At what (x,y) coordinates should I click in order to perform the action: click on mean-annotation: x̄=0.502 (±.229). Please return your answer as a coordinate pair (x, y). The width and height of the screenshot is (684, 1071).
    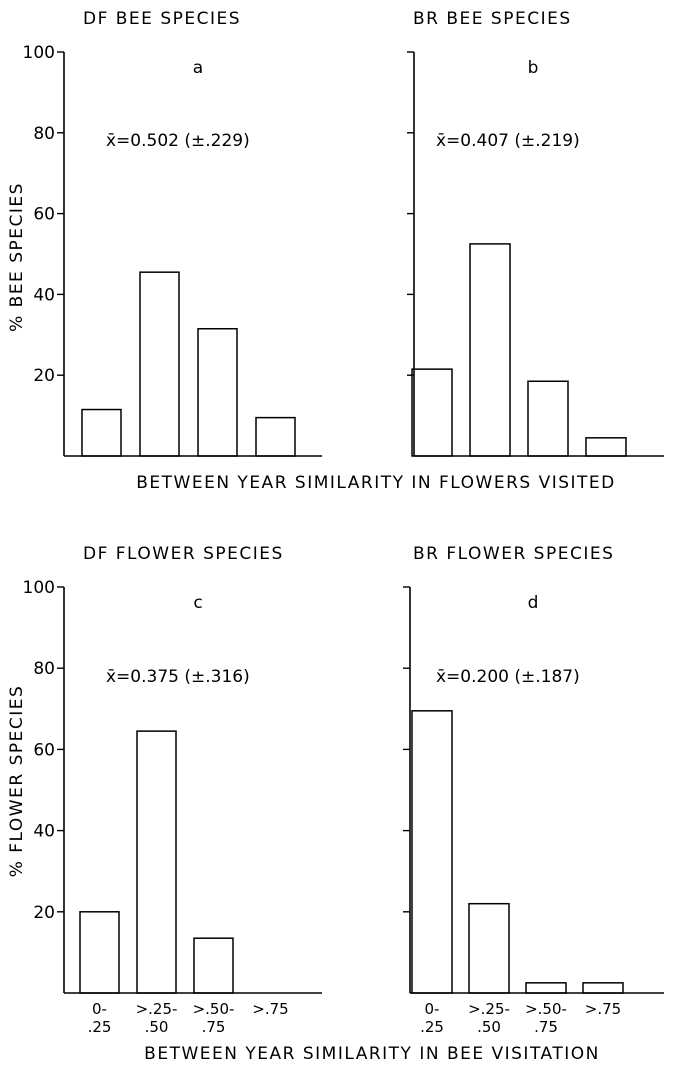
    Looking at the image, I should click on (178, 141).